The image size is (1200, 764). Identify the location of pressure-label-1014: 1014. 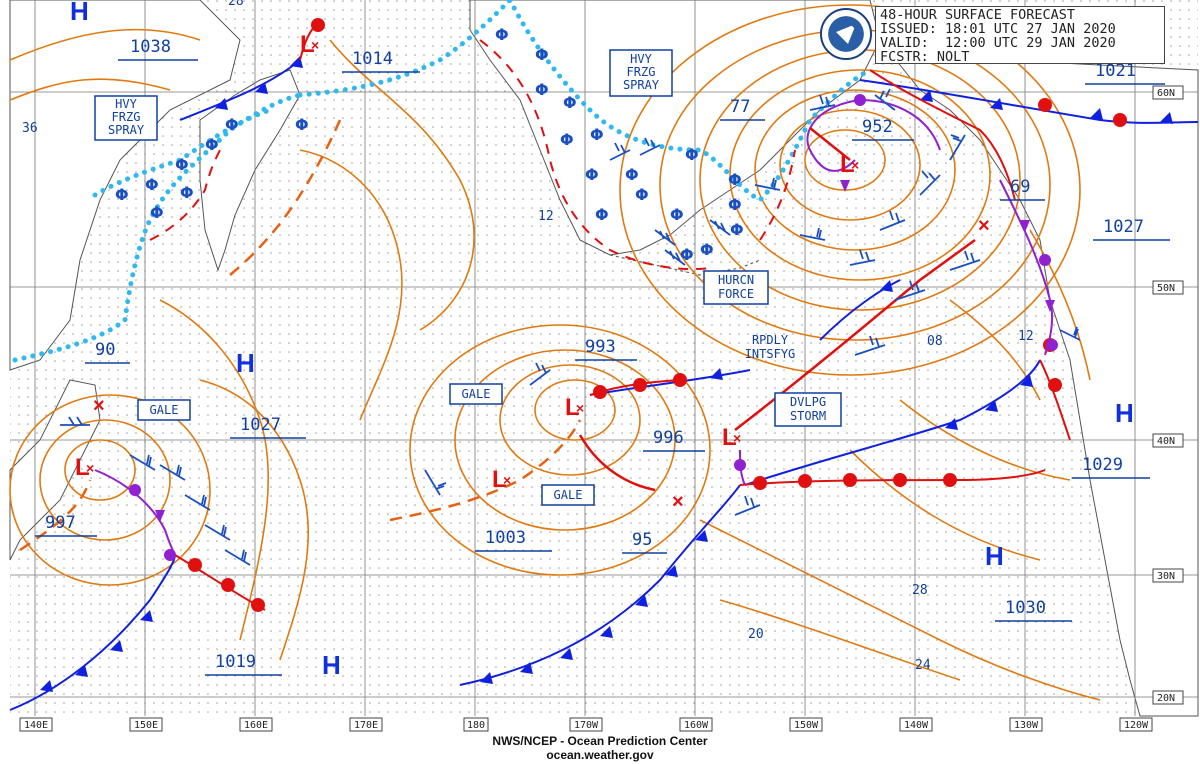
(372, 59).